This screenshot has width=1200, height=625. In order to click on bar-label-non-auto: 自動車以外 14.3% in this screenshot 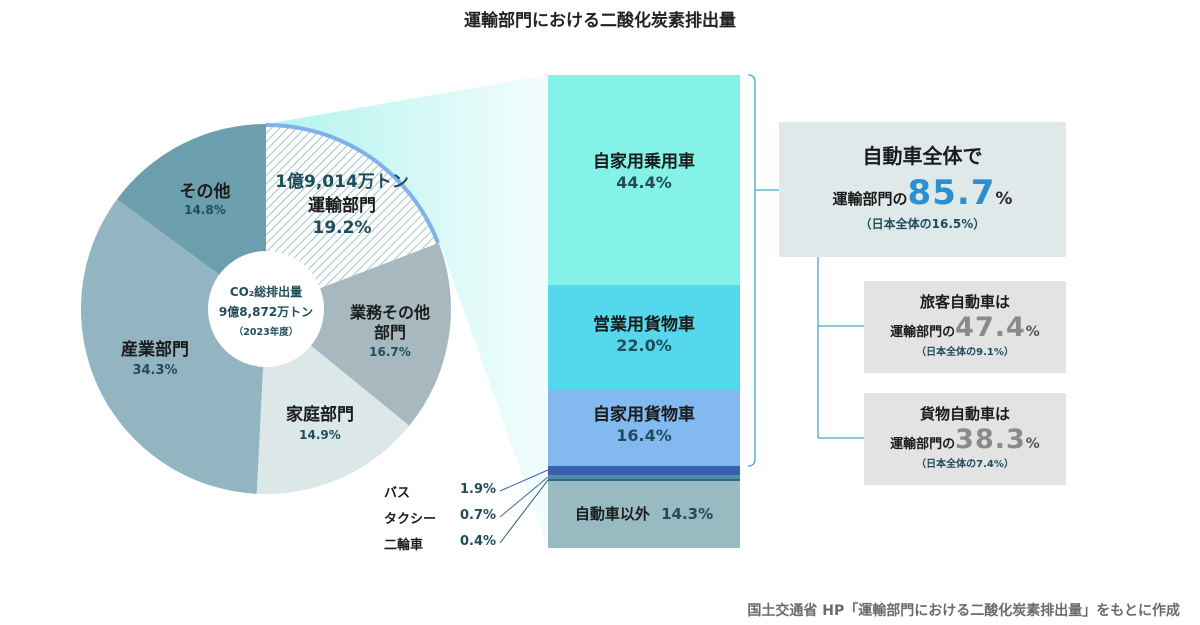, I will do `click(644, 514)`.